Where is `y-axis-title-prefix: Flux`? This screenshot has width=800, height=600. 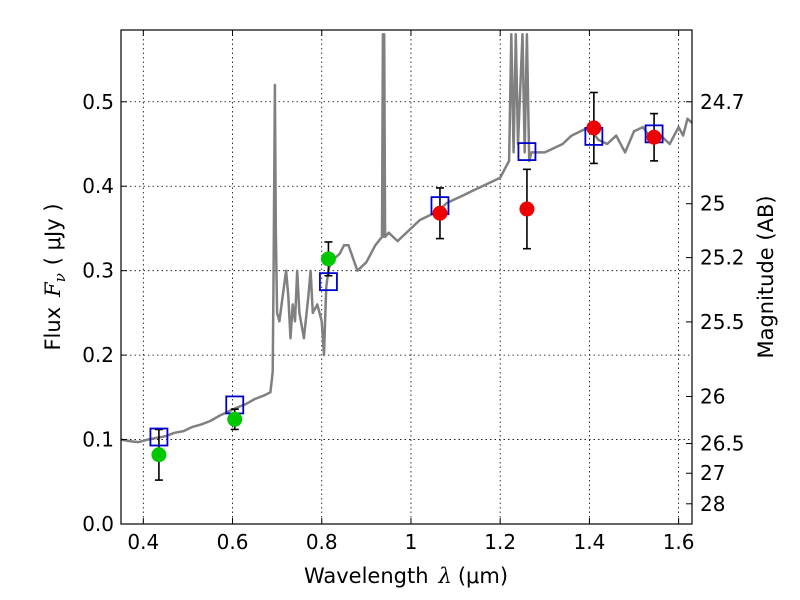 y-axis-title-prefix: Flux is located at coordinates (53, 329).